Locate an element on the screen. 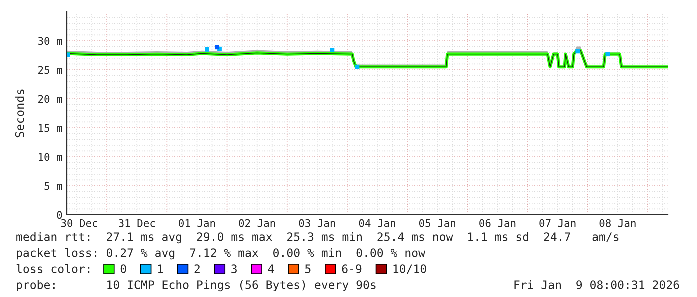 The height and width of the screenshot is (297, 697). legend-label: 5 is located at coordinates (308, 269).